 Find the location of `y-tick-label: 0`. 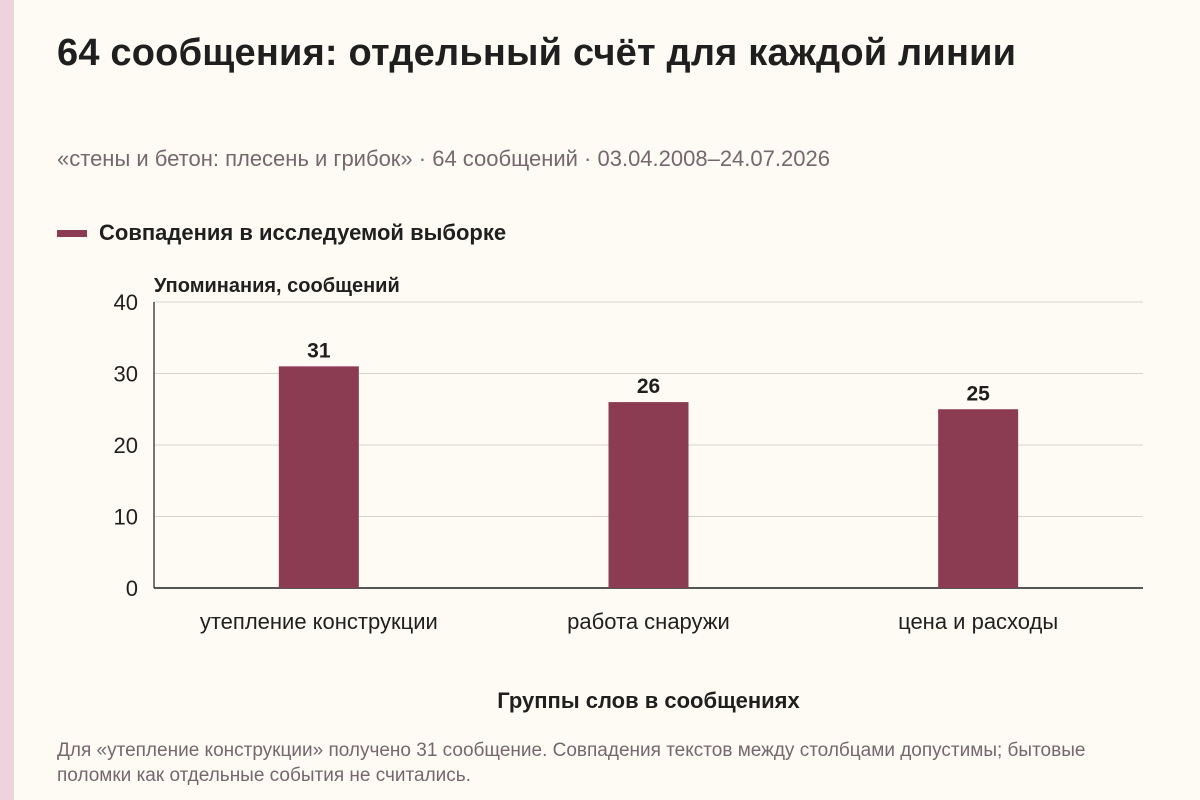

y-tick-label: 0 is located at coordinates (132, 588).